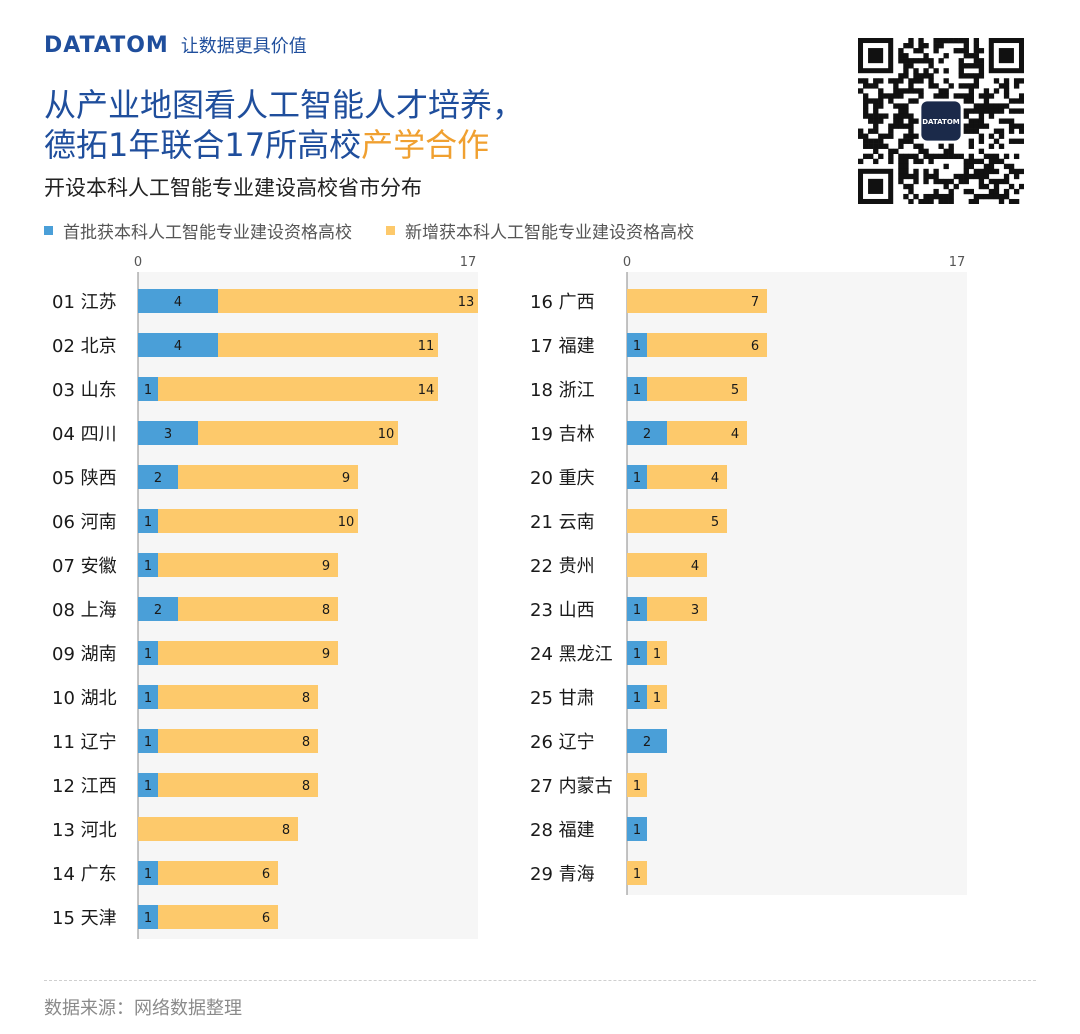 The height and width of the screenshot is (1034, 1080). What do you see at coordinates (562, 346) in the screenshot?
I see `category-label: 17 福建` at bounding box center [562, 346].